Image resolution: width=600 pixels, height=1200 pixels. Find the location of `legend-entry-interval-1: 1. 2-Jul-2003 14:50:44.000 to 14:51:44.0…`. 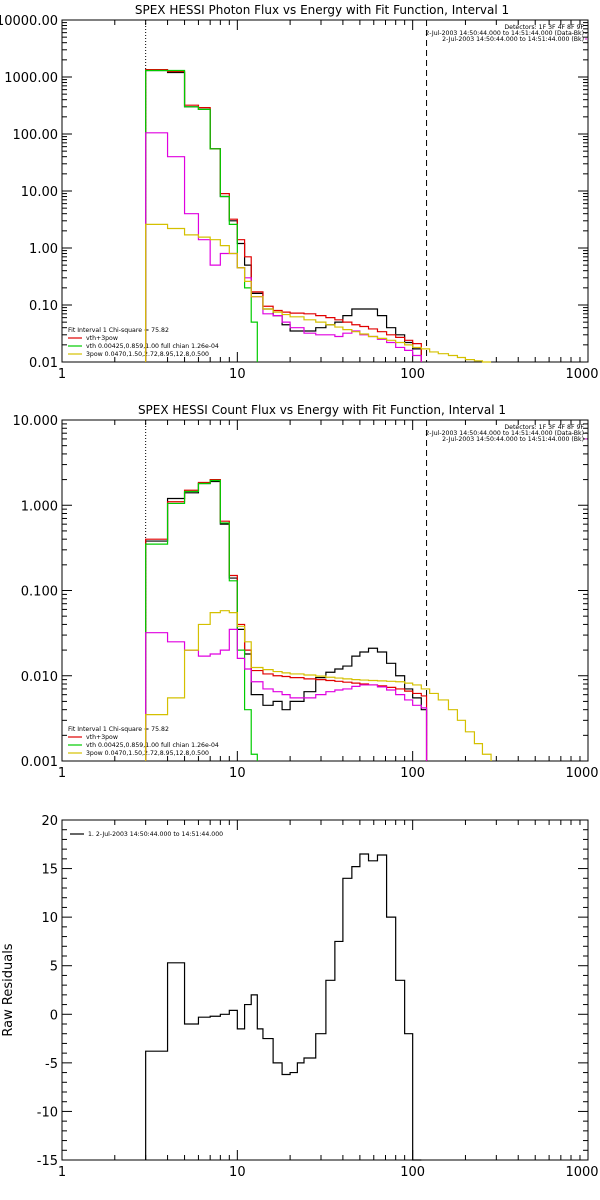

legend-entry-interval-1: 1. 2-Jul-2003 14:50:44.000 to 14:51:44.0… is located at coordinates (155, 834).